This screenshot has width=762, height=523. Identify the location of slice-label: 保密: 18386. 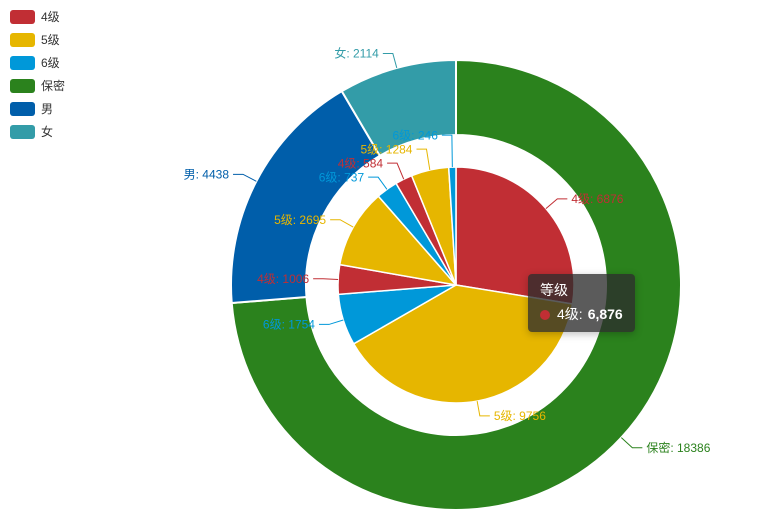
(678, 447).